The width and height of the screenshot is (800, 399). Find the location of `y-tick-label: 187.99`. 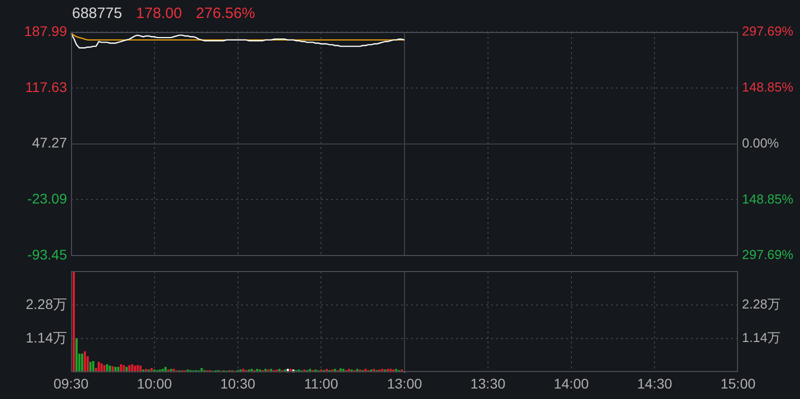

y-tick-label: 187.99 is located at coordinates (46, 30).